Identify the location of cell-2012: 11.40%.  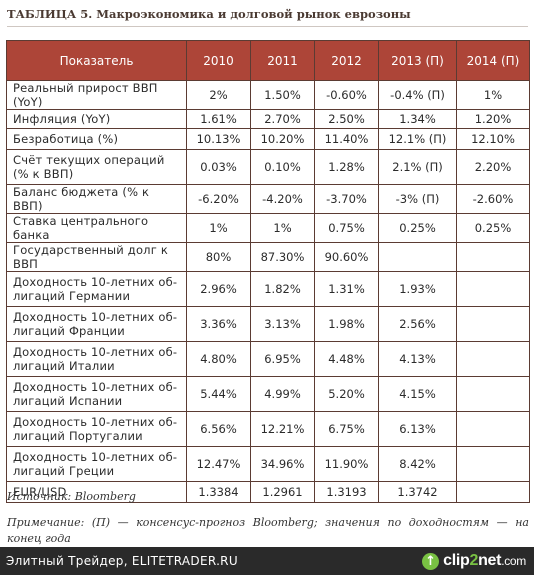
(346, 139).